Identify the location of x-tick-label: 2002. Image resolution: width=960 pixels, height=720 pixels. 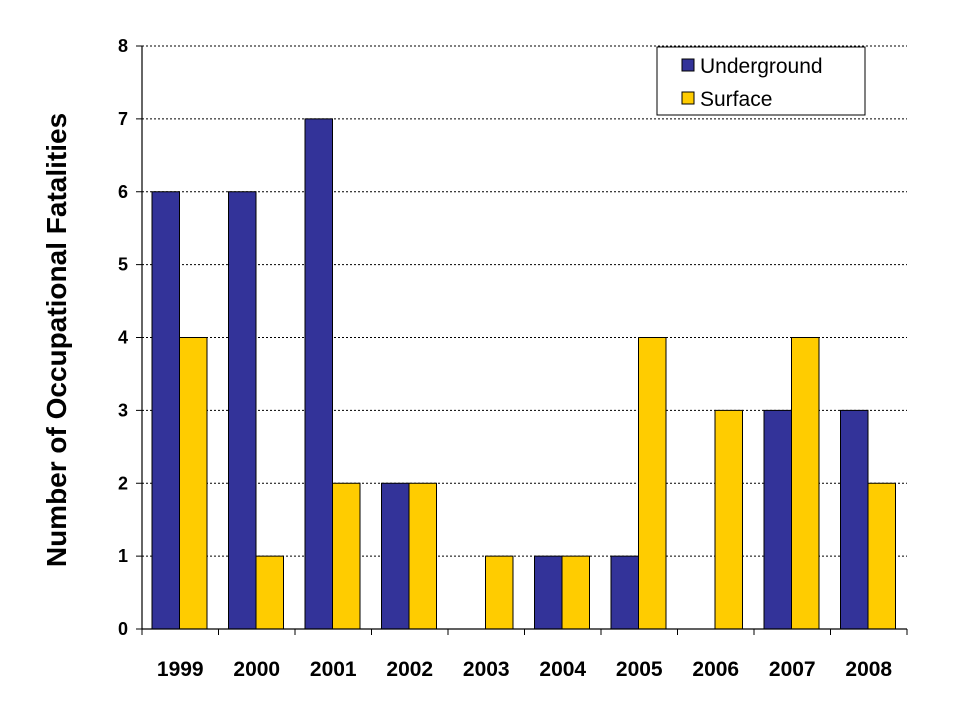
(409, 669).